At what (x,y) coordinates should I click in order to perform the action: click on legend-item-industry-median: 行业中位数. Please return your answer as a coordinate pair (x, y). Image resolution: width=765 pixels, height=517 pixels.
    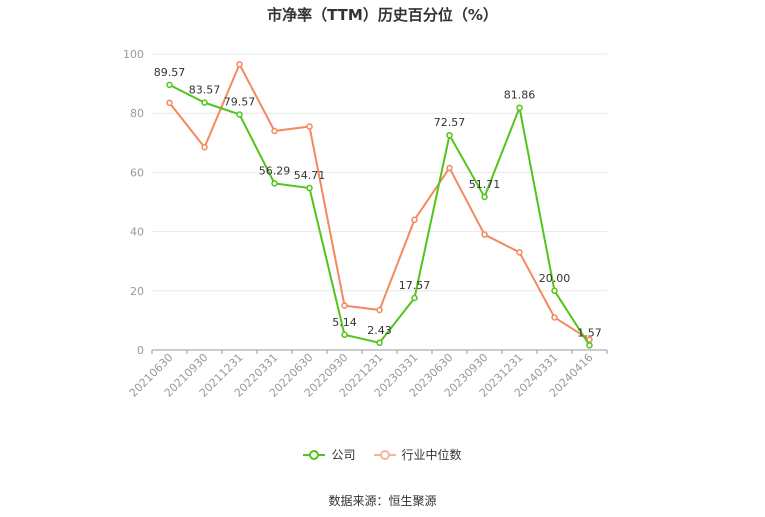
    Looking at the image, I should click on (417, 454).